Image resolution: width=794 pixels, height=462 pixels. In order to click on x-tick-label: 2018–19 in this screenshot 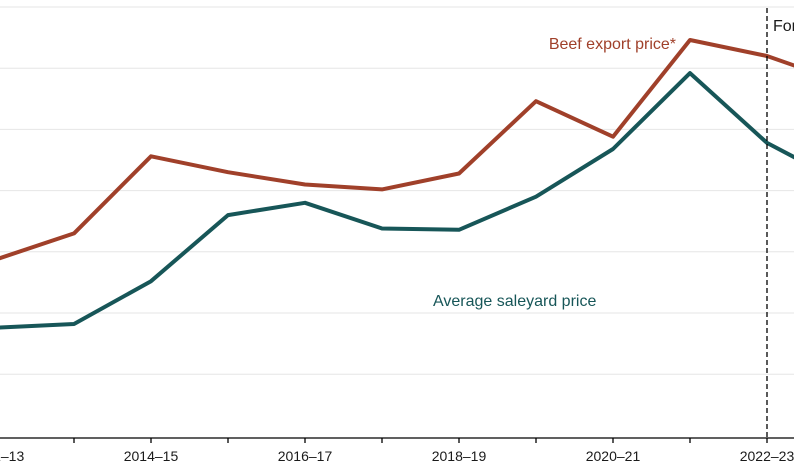, I will do `click(459, 455)`.